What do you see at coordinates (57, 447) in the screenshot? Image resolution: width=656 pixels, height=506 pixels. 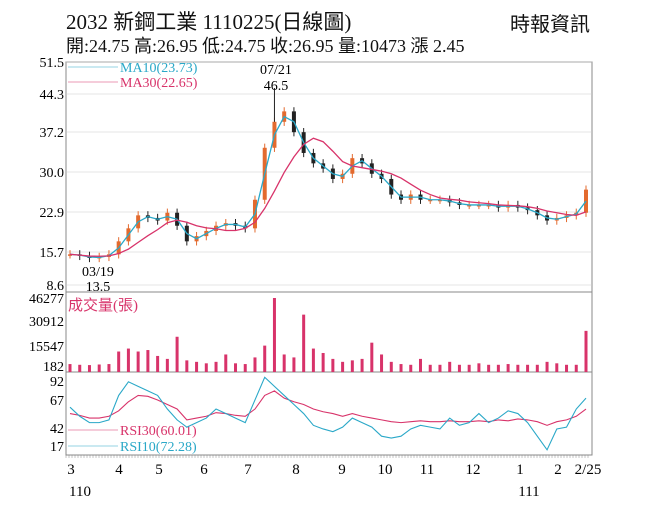 I see `rsi-tick-label: 17` at bounding box center [57, 447].